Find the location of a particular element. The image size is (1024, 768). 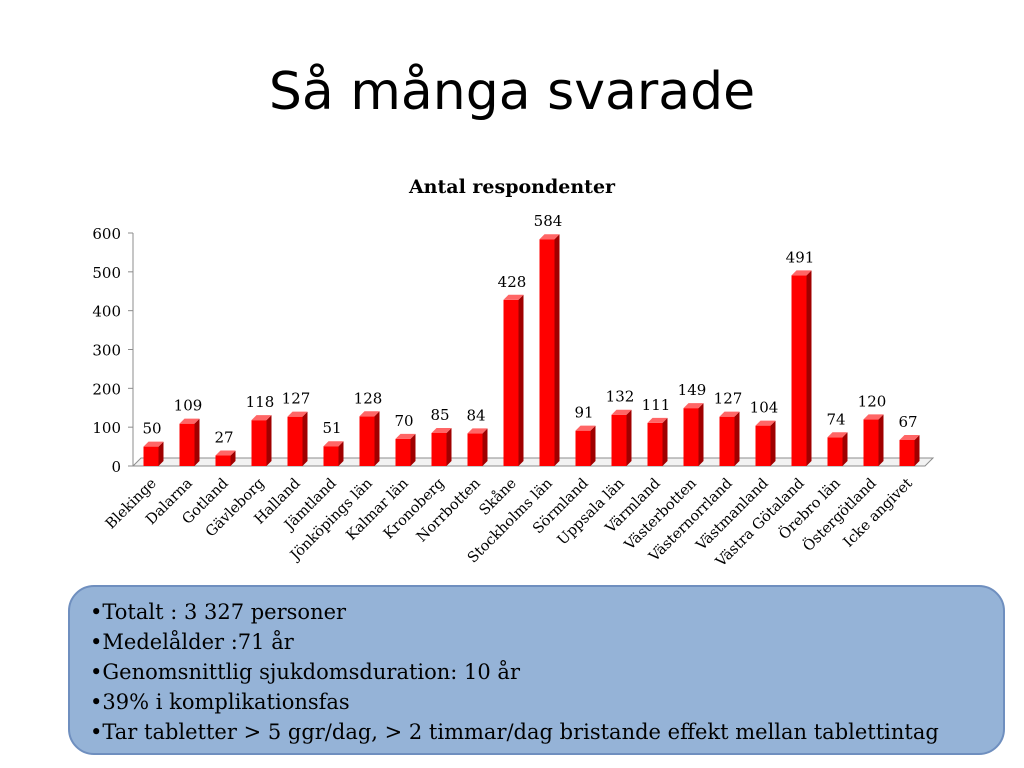

y-tick-label: 400 is located at coordinates (106, 312).